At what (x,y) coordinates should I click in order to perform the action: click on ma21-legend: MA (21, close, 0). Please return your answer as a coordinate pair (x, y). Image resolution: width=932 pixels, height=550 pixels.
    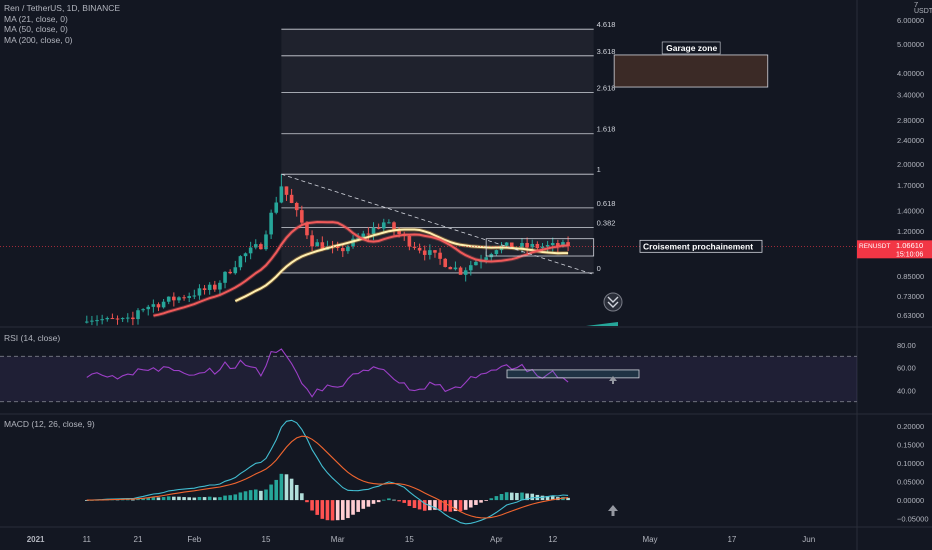
    Looking at the image, I should click on (36, 18).